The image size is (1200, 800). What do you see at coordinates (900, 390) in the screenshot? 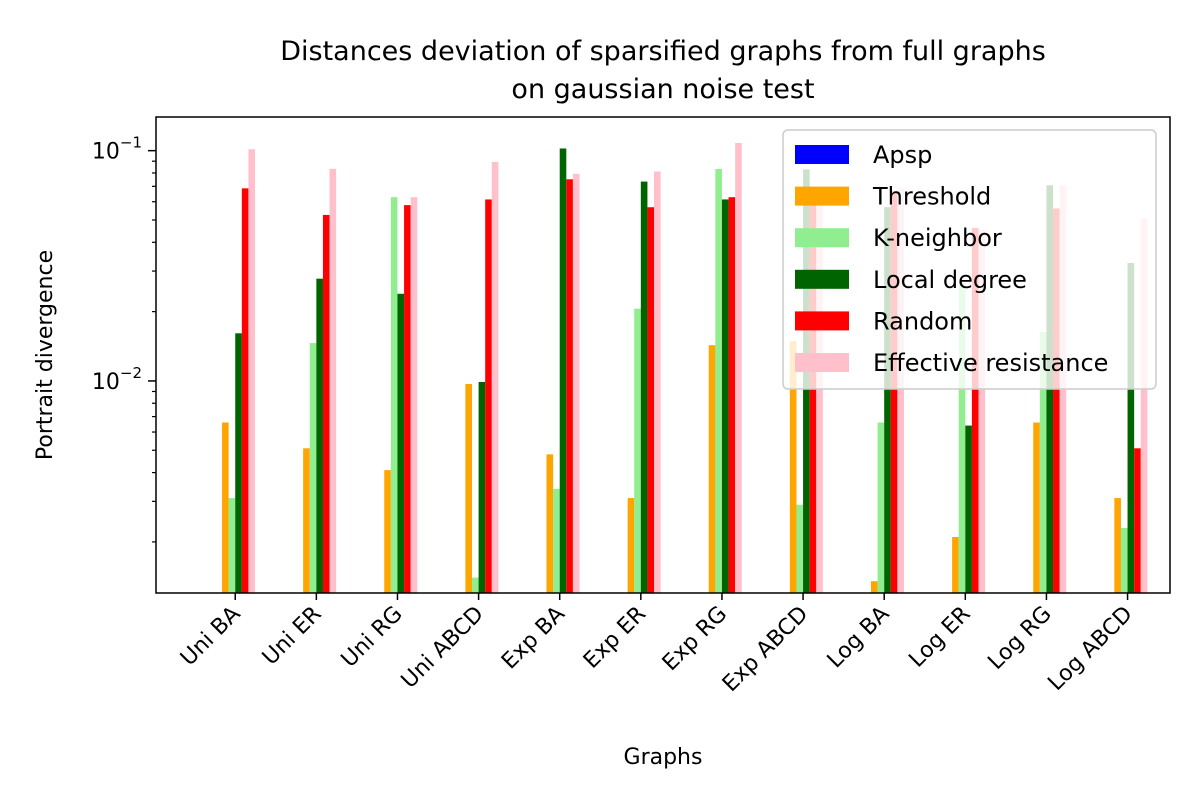
I see `bar-effective-resistance-log-ba` at bounding box center [900, 390].